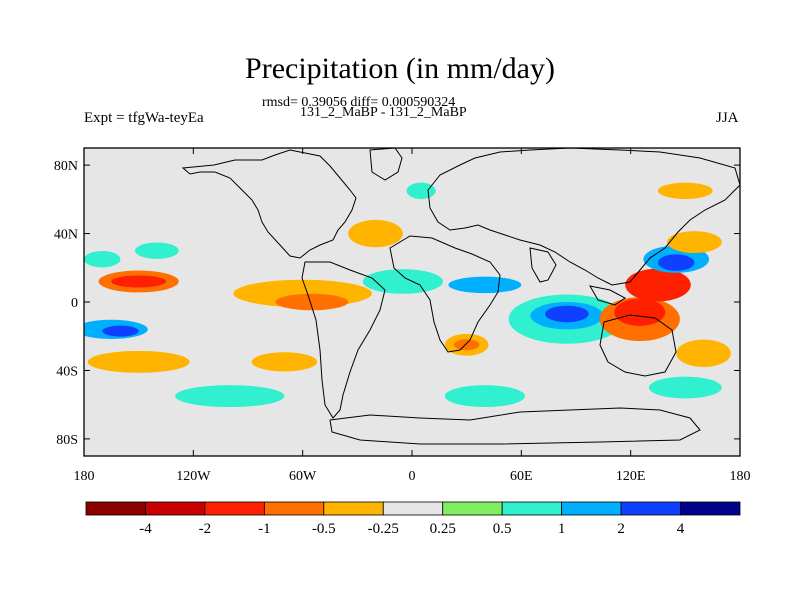 Image resolution: width=800 pixels, height=600 pixels. What do you see at coordinates (383, 112) in the screenshot?
I see `comparison-label: 131_2_MaBP - 131_2_MaBP` at bounding box center [383, 112].